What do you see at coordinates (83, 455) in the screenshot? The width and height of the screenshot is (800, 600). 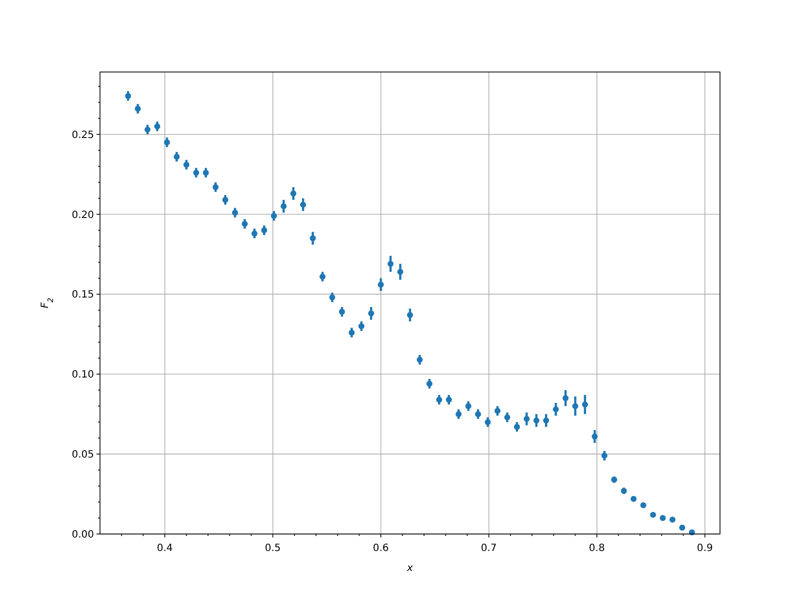 I see `y-tick-label: 0.05` at bounding box center [83, 455].